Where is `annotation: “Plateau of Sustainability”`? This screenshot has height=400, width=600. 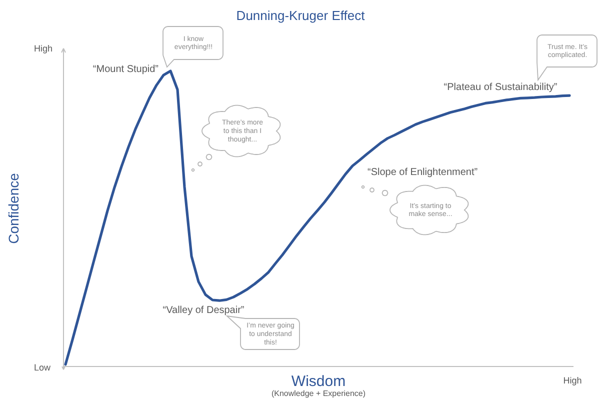
annotation: “Plateau of Sustainability” is located at coordinates (501, 87).